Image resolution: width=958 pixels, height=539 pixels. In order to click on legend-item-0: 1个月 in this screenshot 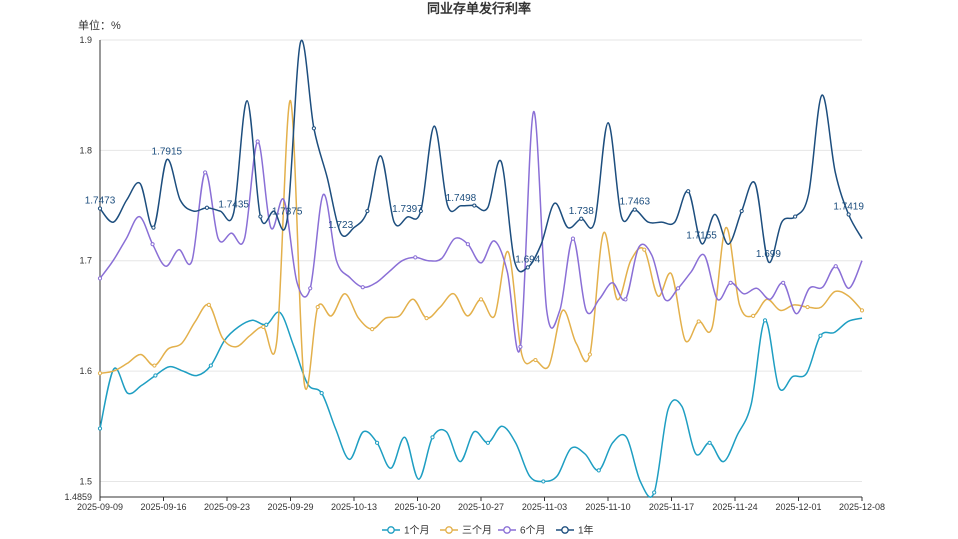, I will do `click(406, 531)`.